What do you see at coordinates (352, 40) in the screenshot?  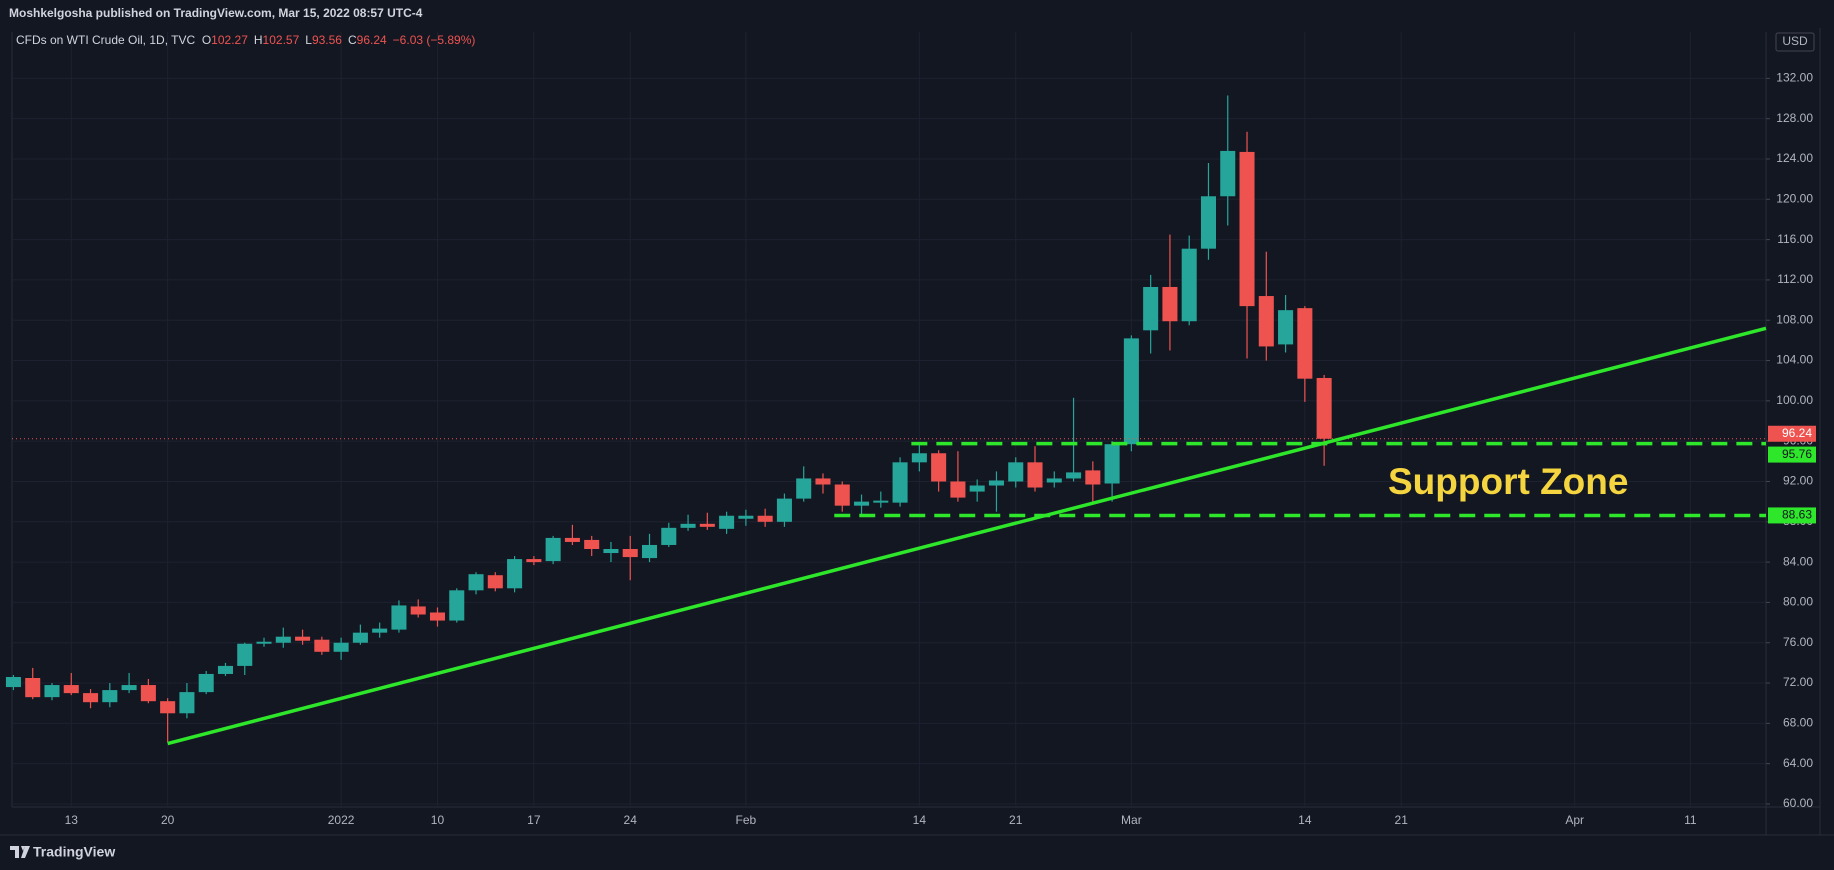 I see `legend-key: C` at bounding box center [352, 40].